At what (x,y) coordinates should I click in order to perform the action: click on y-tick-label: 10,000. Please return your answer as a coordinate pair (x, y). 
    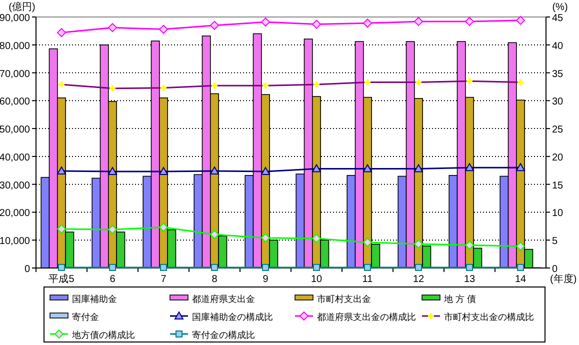
    Looking at the image, I should click on (15, 242).